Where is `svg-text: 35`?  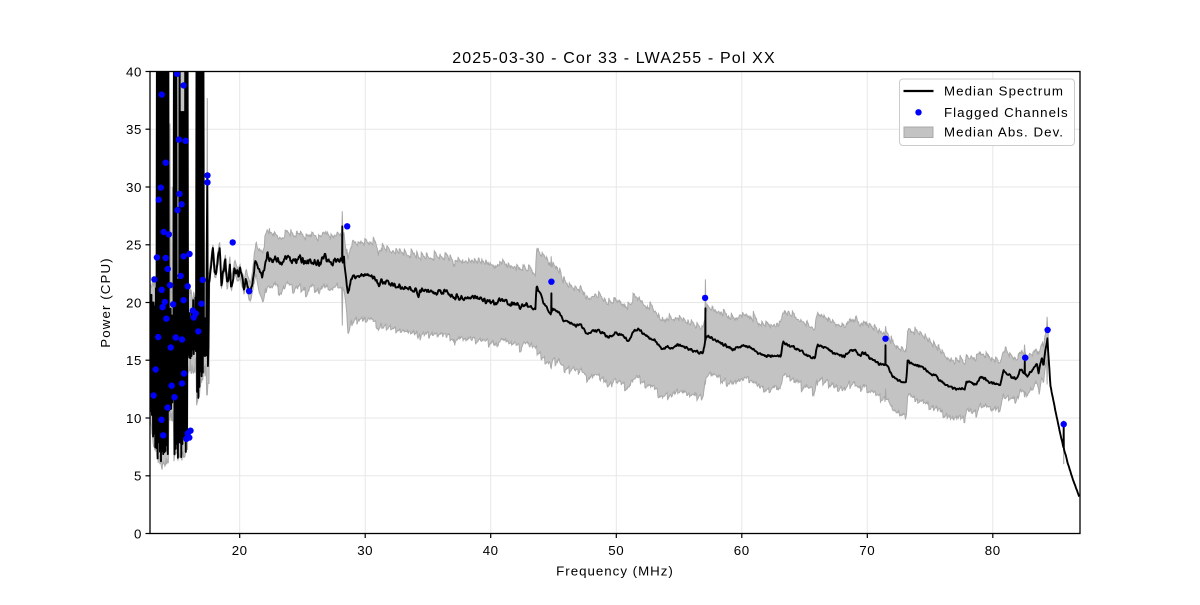 svg-text: 35 is located at coordinates (134, 129).